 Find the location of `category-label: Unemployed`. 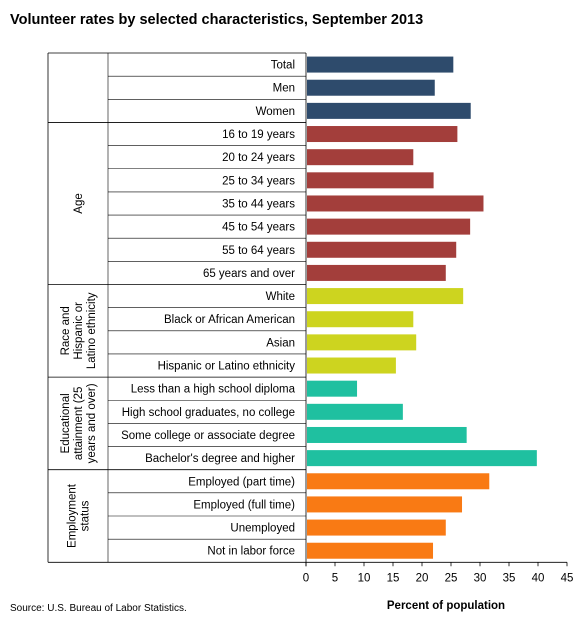

category-label: Unemployed is located at coordinates (262, 529).